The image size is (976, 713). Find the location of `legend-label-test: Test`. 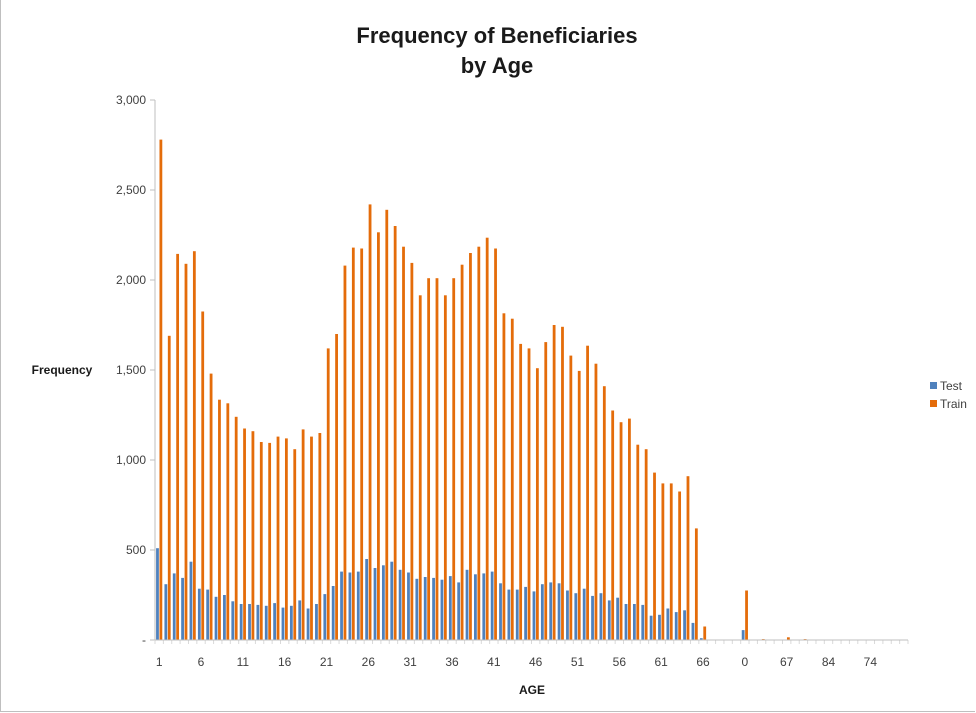

legend-label-test: Test is located at coordinates (951, 386).